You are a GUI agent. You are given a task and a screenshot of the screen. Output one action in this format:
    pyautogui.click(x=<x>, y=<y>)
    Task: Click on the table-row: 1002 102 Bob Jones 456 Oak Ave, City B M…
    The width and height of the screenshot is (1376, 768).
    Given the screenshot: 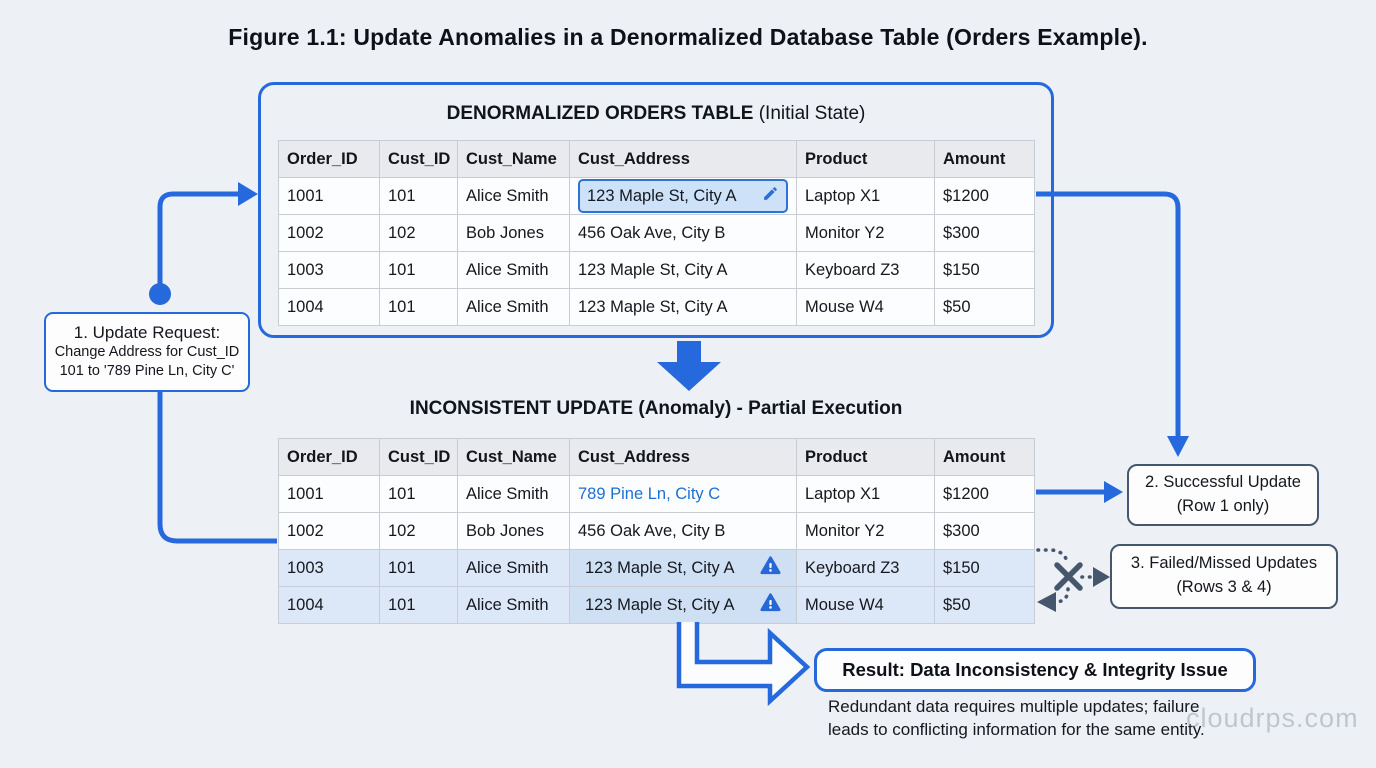 What is the action you would take?
    pyautogui.click(x=656, y=233)
    